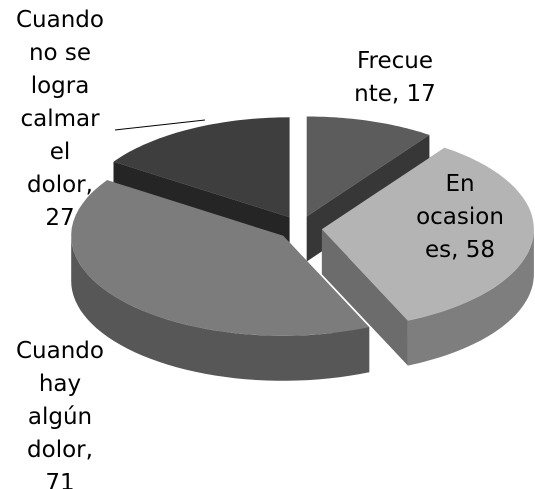  What do you see at coordinates (60, 413) in the screenshot?
I see `data-label: Cuando hay algún dolor, 71` at bounding box center [60, 413].